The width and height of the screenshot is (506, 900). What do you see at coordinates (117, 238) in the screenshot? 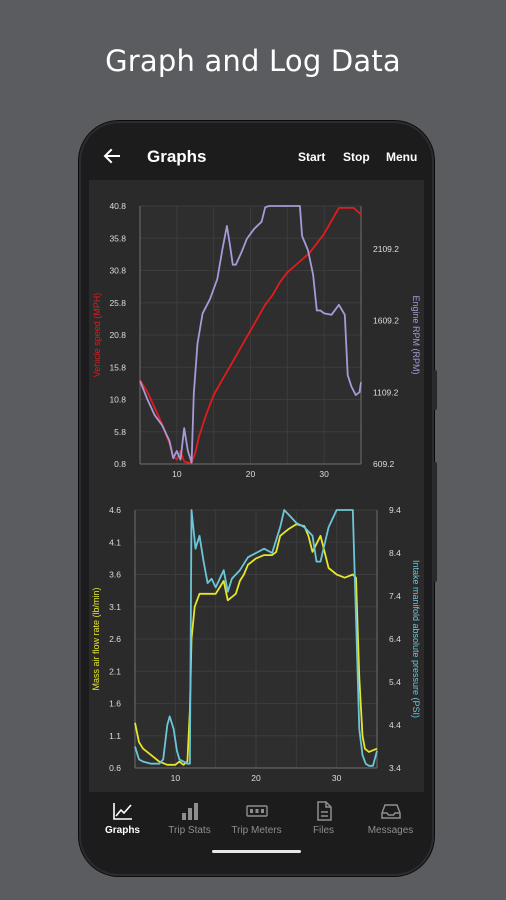
I see `y-tick-label-left: 35.8` at bounding box center [117, 238].